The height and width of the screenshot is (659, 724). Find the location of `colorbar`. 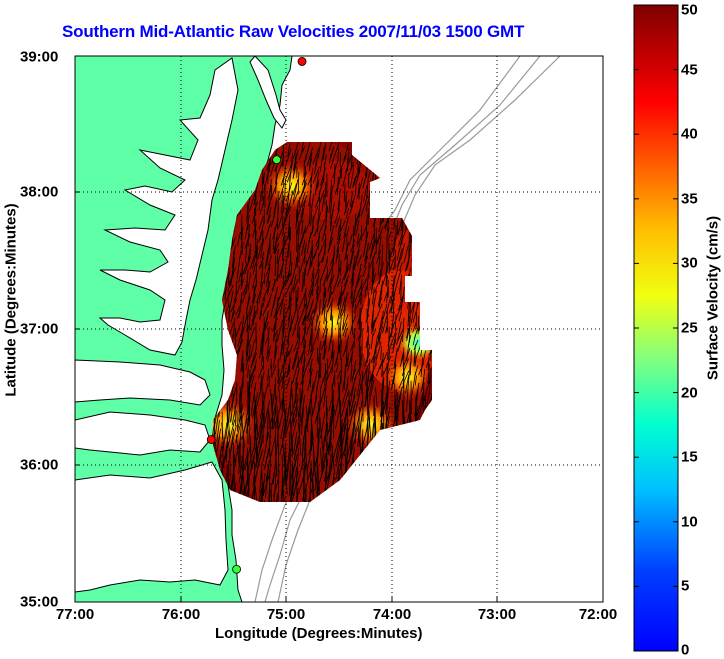

colorbar is located at coordinates (656, 328).